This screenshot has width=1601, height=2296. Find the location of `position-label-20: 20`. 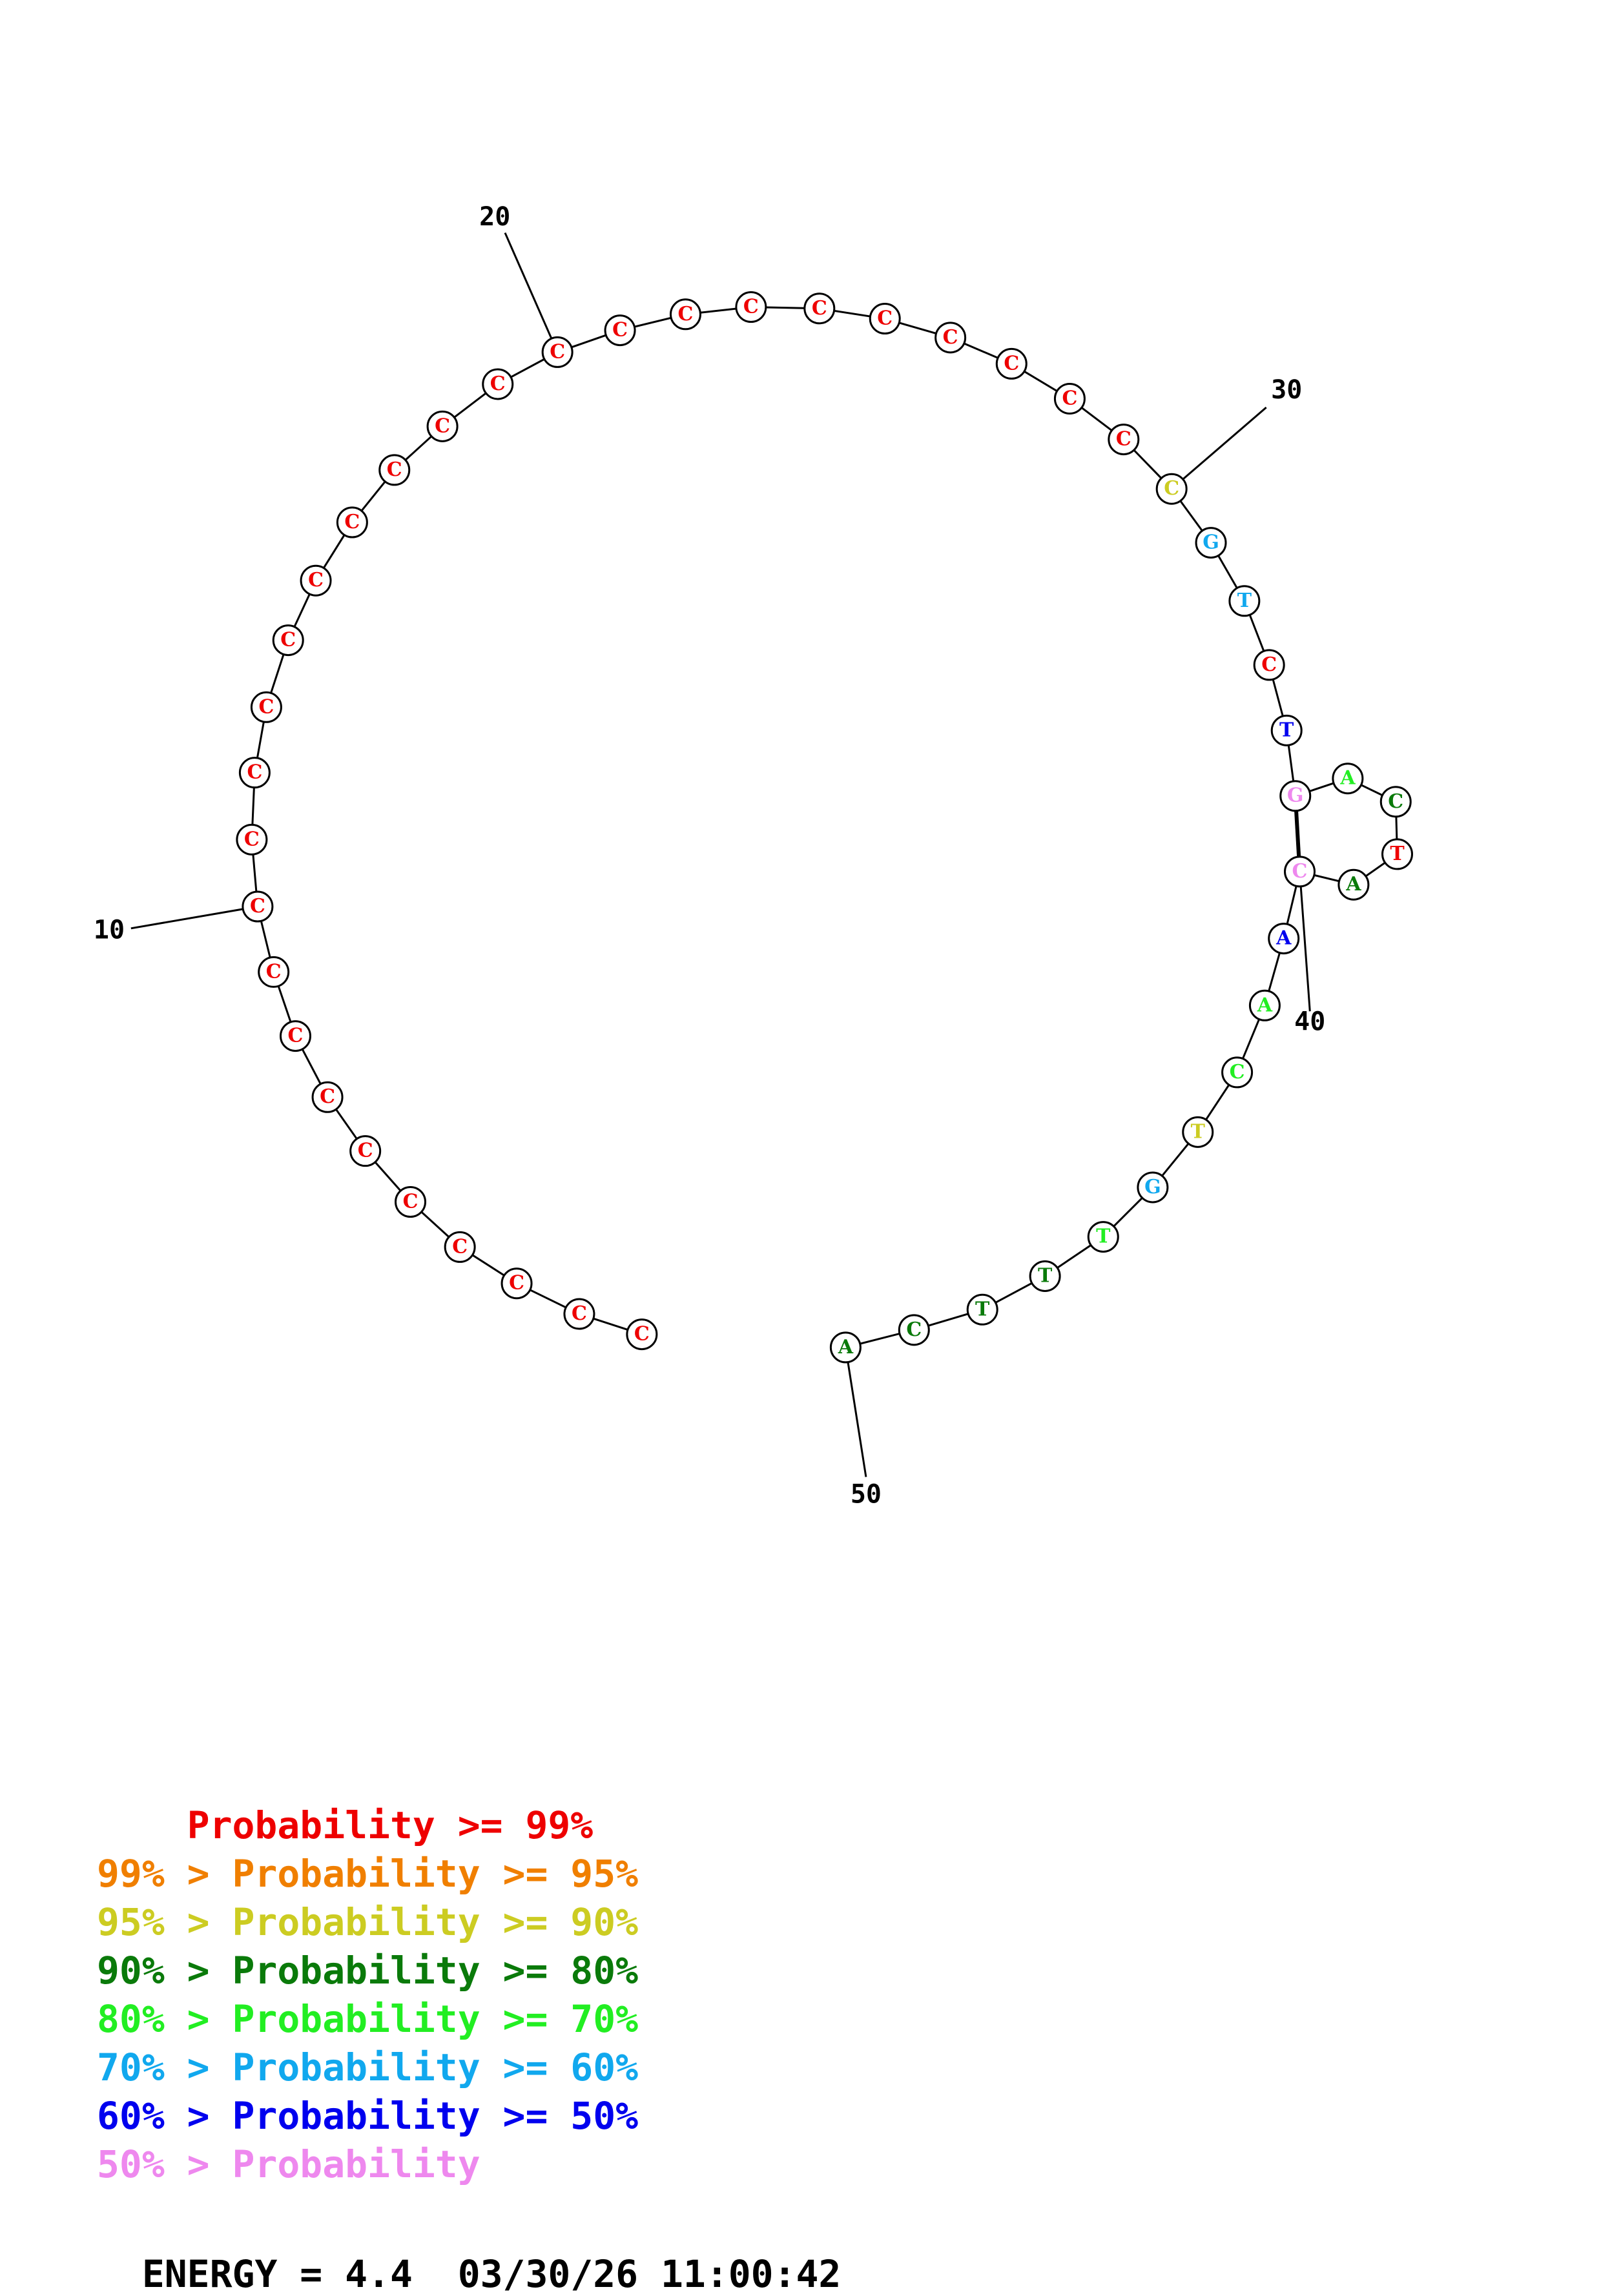

position-label-20: 20 is located at coordinates (495, 217).